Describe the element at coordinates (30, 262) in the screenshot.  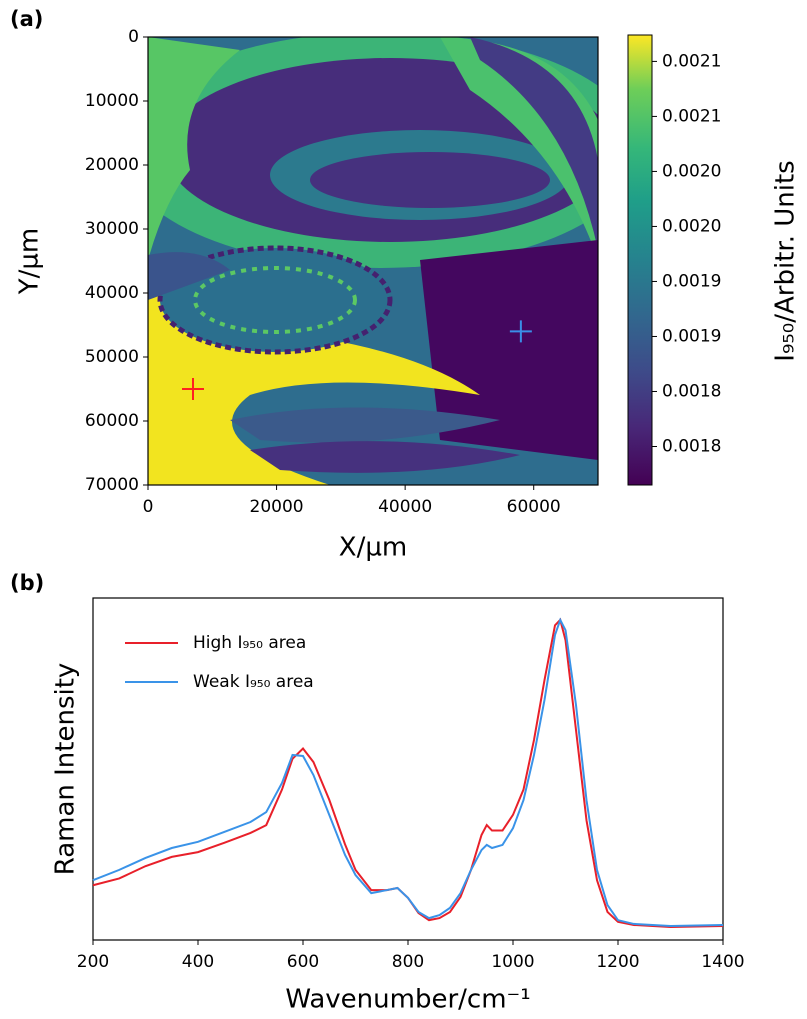
I see `y-axis-label: Y/µm` at that location.